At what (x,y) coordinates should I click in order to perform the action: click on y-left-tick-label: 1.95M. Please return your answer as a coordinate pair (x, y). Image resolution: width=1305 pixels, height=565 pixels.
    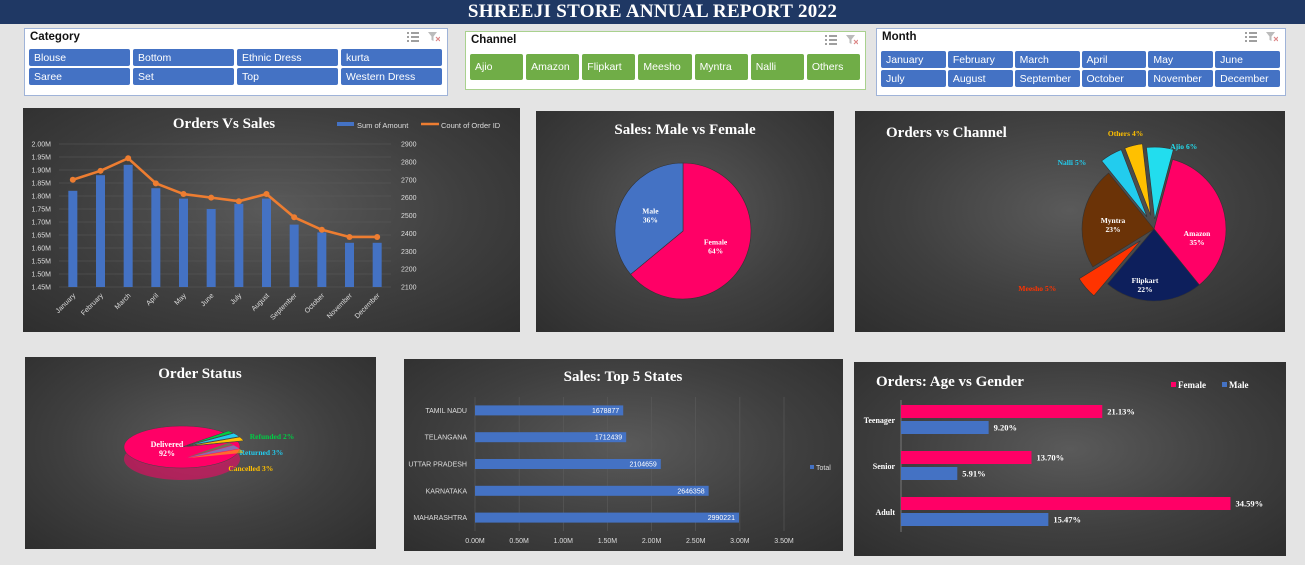
    Looking at the image, I should click on (42, 158).